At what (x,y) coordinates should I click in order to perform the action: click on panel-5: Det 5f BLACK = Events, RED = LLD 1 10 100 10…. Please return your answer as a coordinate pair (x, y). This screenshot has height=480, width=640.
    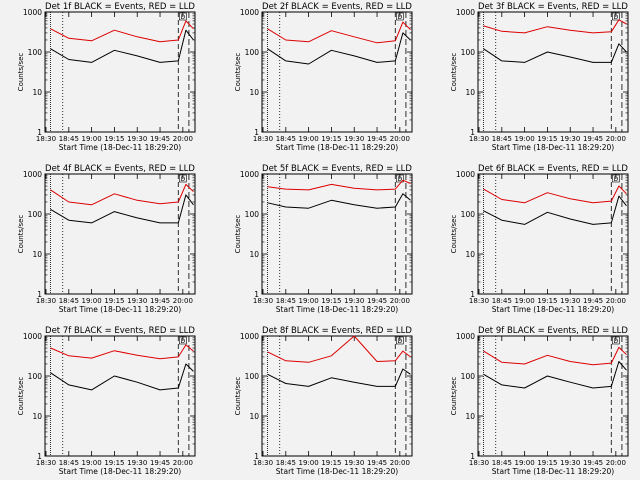
    Looking at the image, I should click on (323, 239).